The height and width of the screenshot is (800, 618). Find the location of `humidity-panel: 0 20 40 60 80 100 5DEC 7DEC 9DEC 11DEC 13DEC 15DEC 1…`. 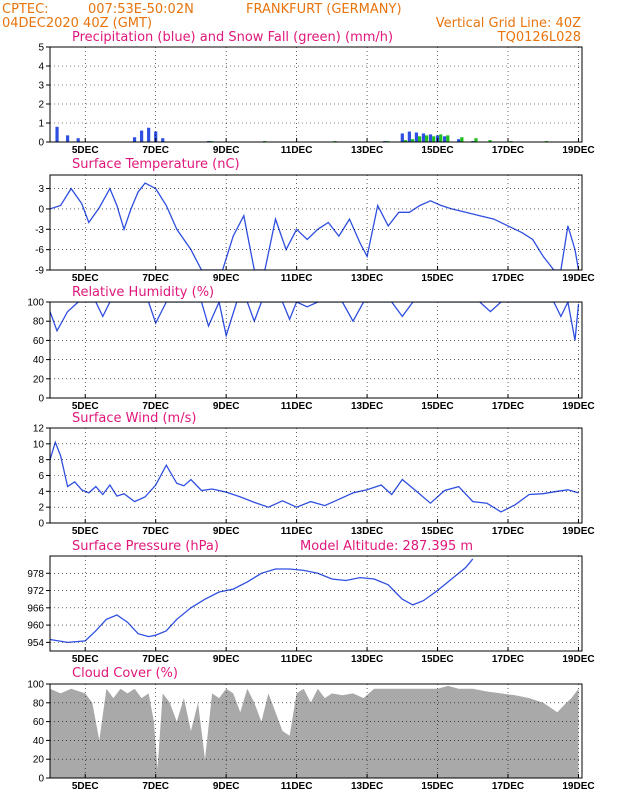

humidity-panel: 0 20 40 60 80 100 5DEC 7DEC 9DEC 11DEC 13DEC 15DEC 1… is located at coordinates (310, 355).